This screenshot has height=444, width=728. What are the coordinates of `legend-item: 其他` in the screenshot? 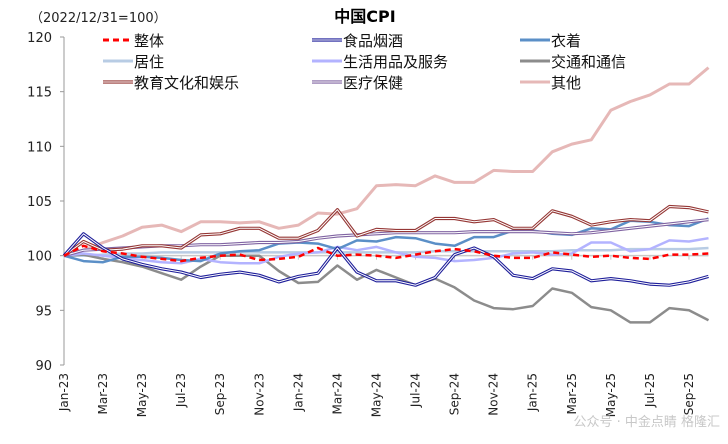 It's located at (550, 83).